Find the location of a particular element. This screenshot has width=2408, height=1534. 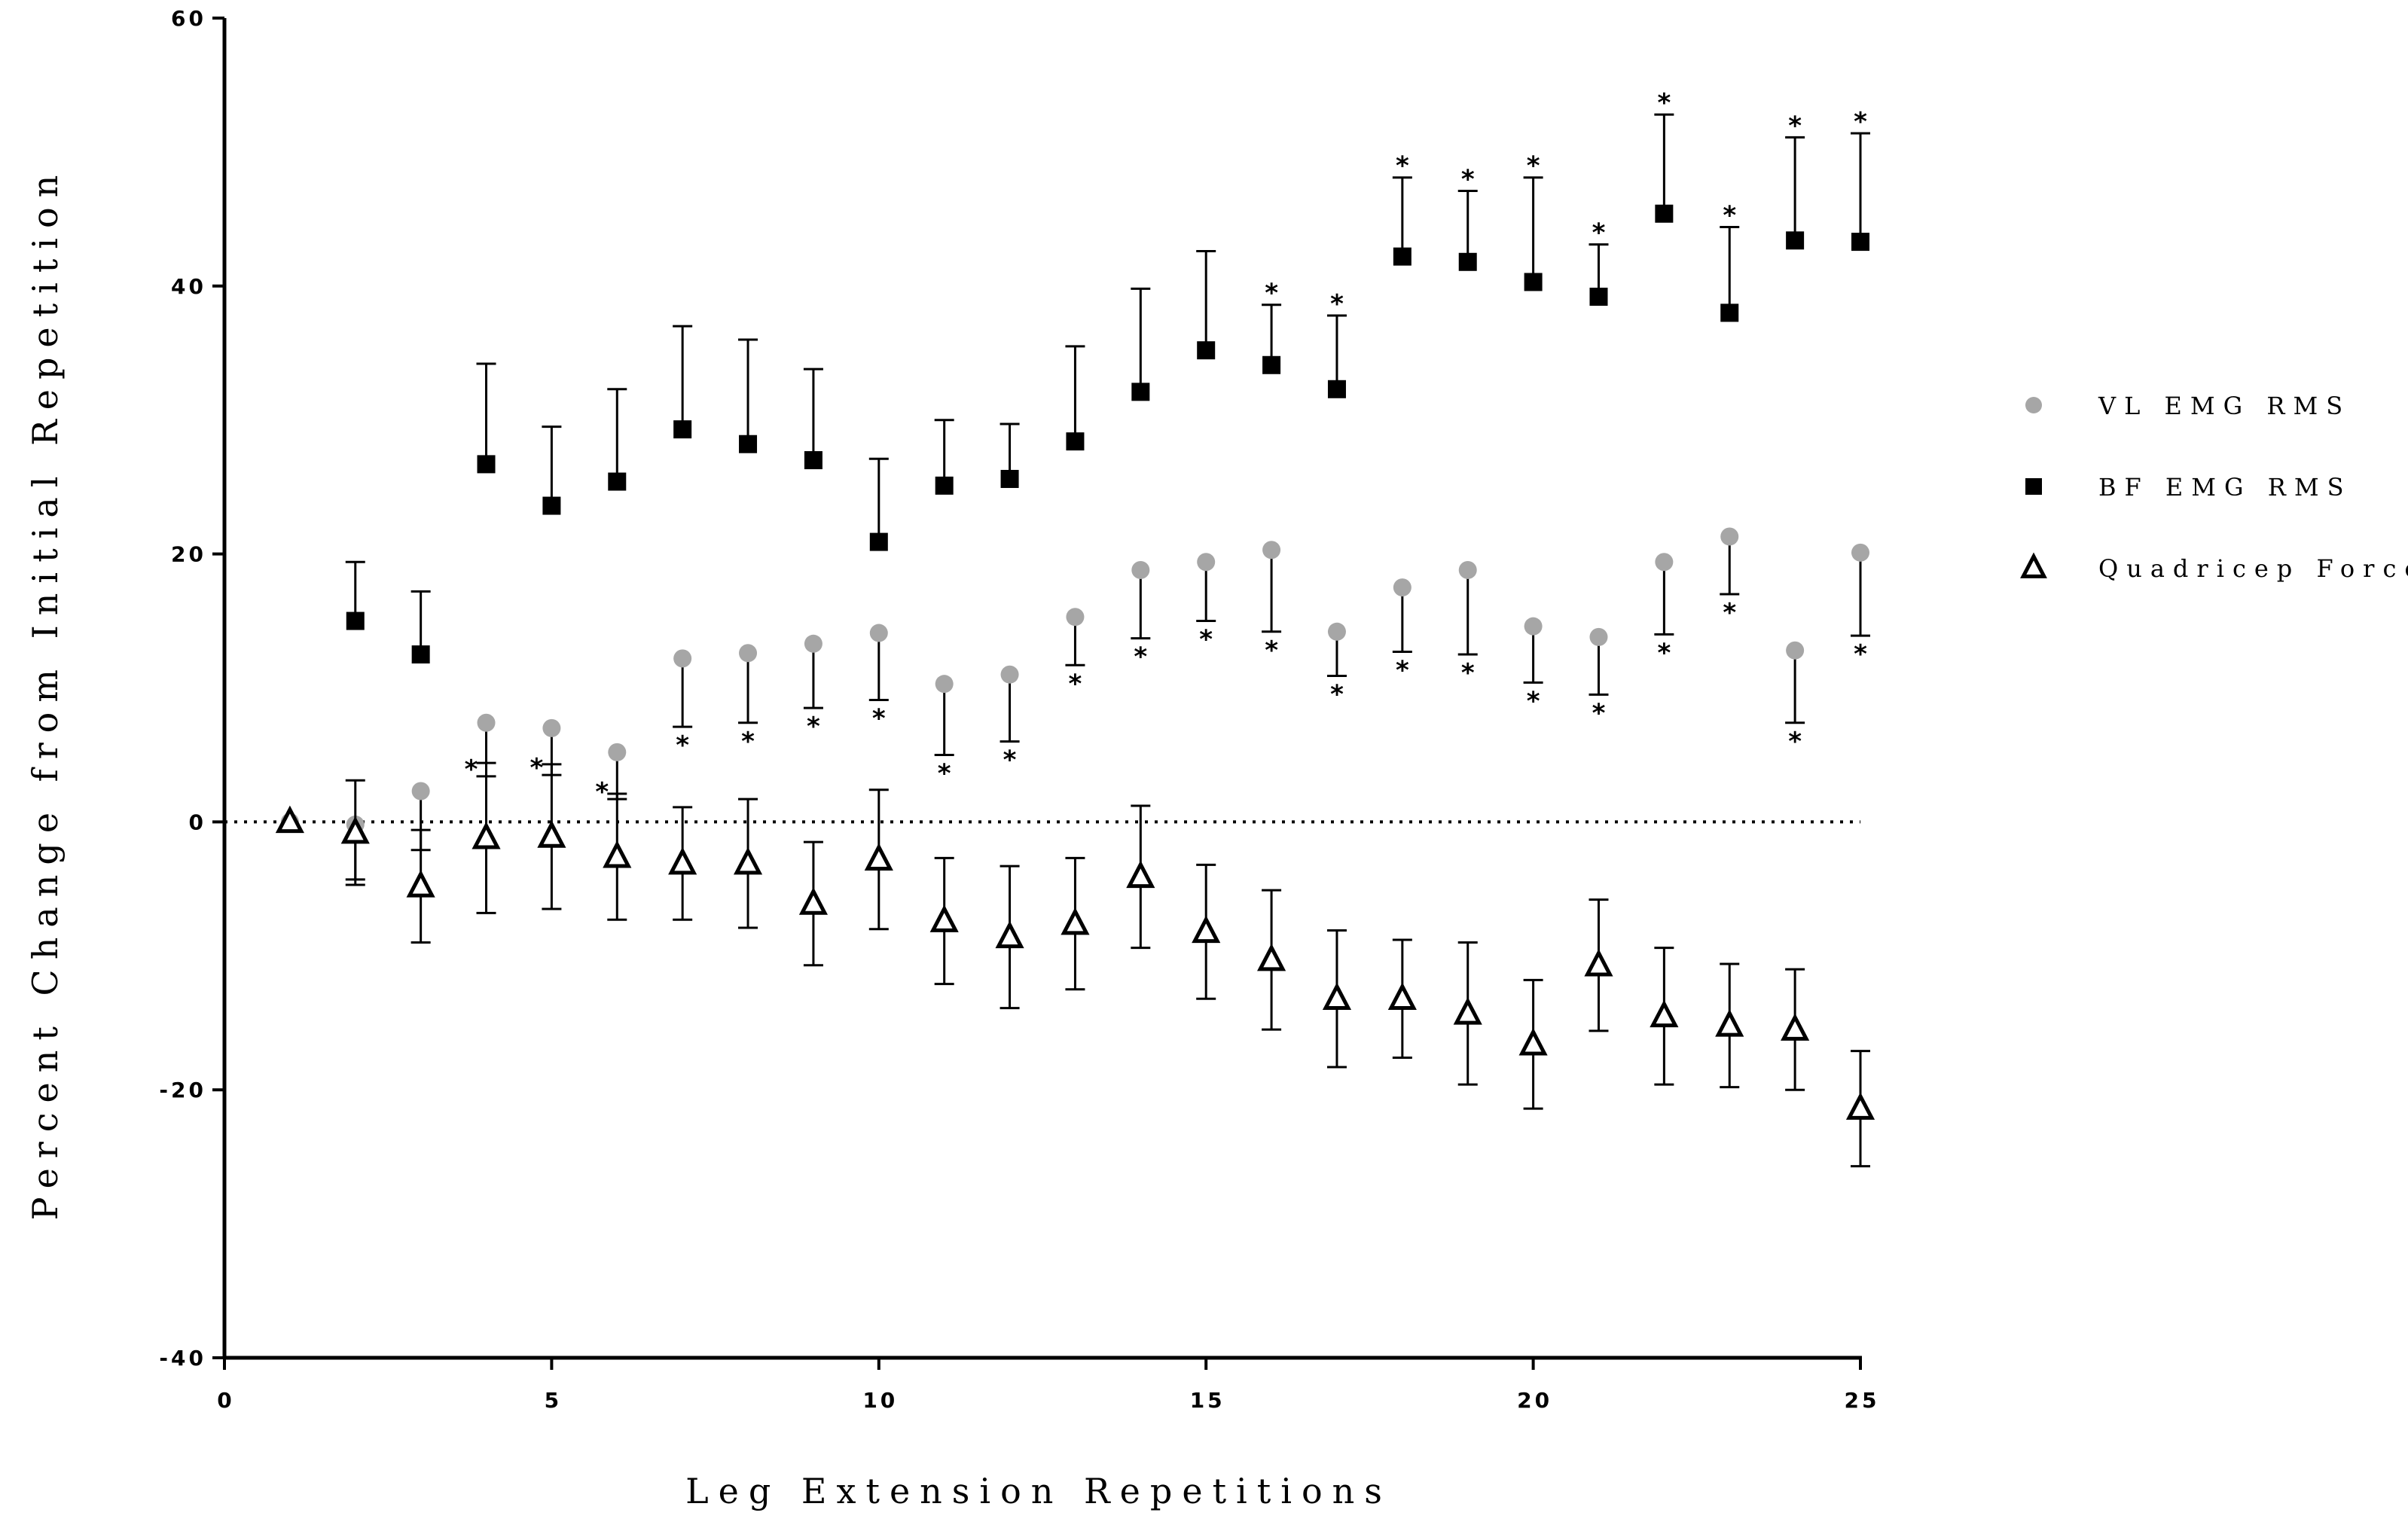

y-tick-label: 0 is located at coordinates (197, 822).